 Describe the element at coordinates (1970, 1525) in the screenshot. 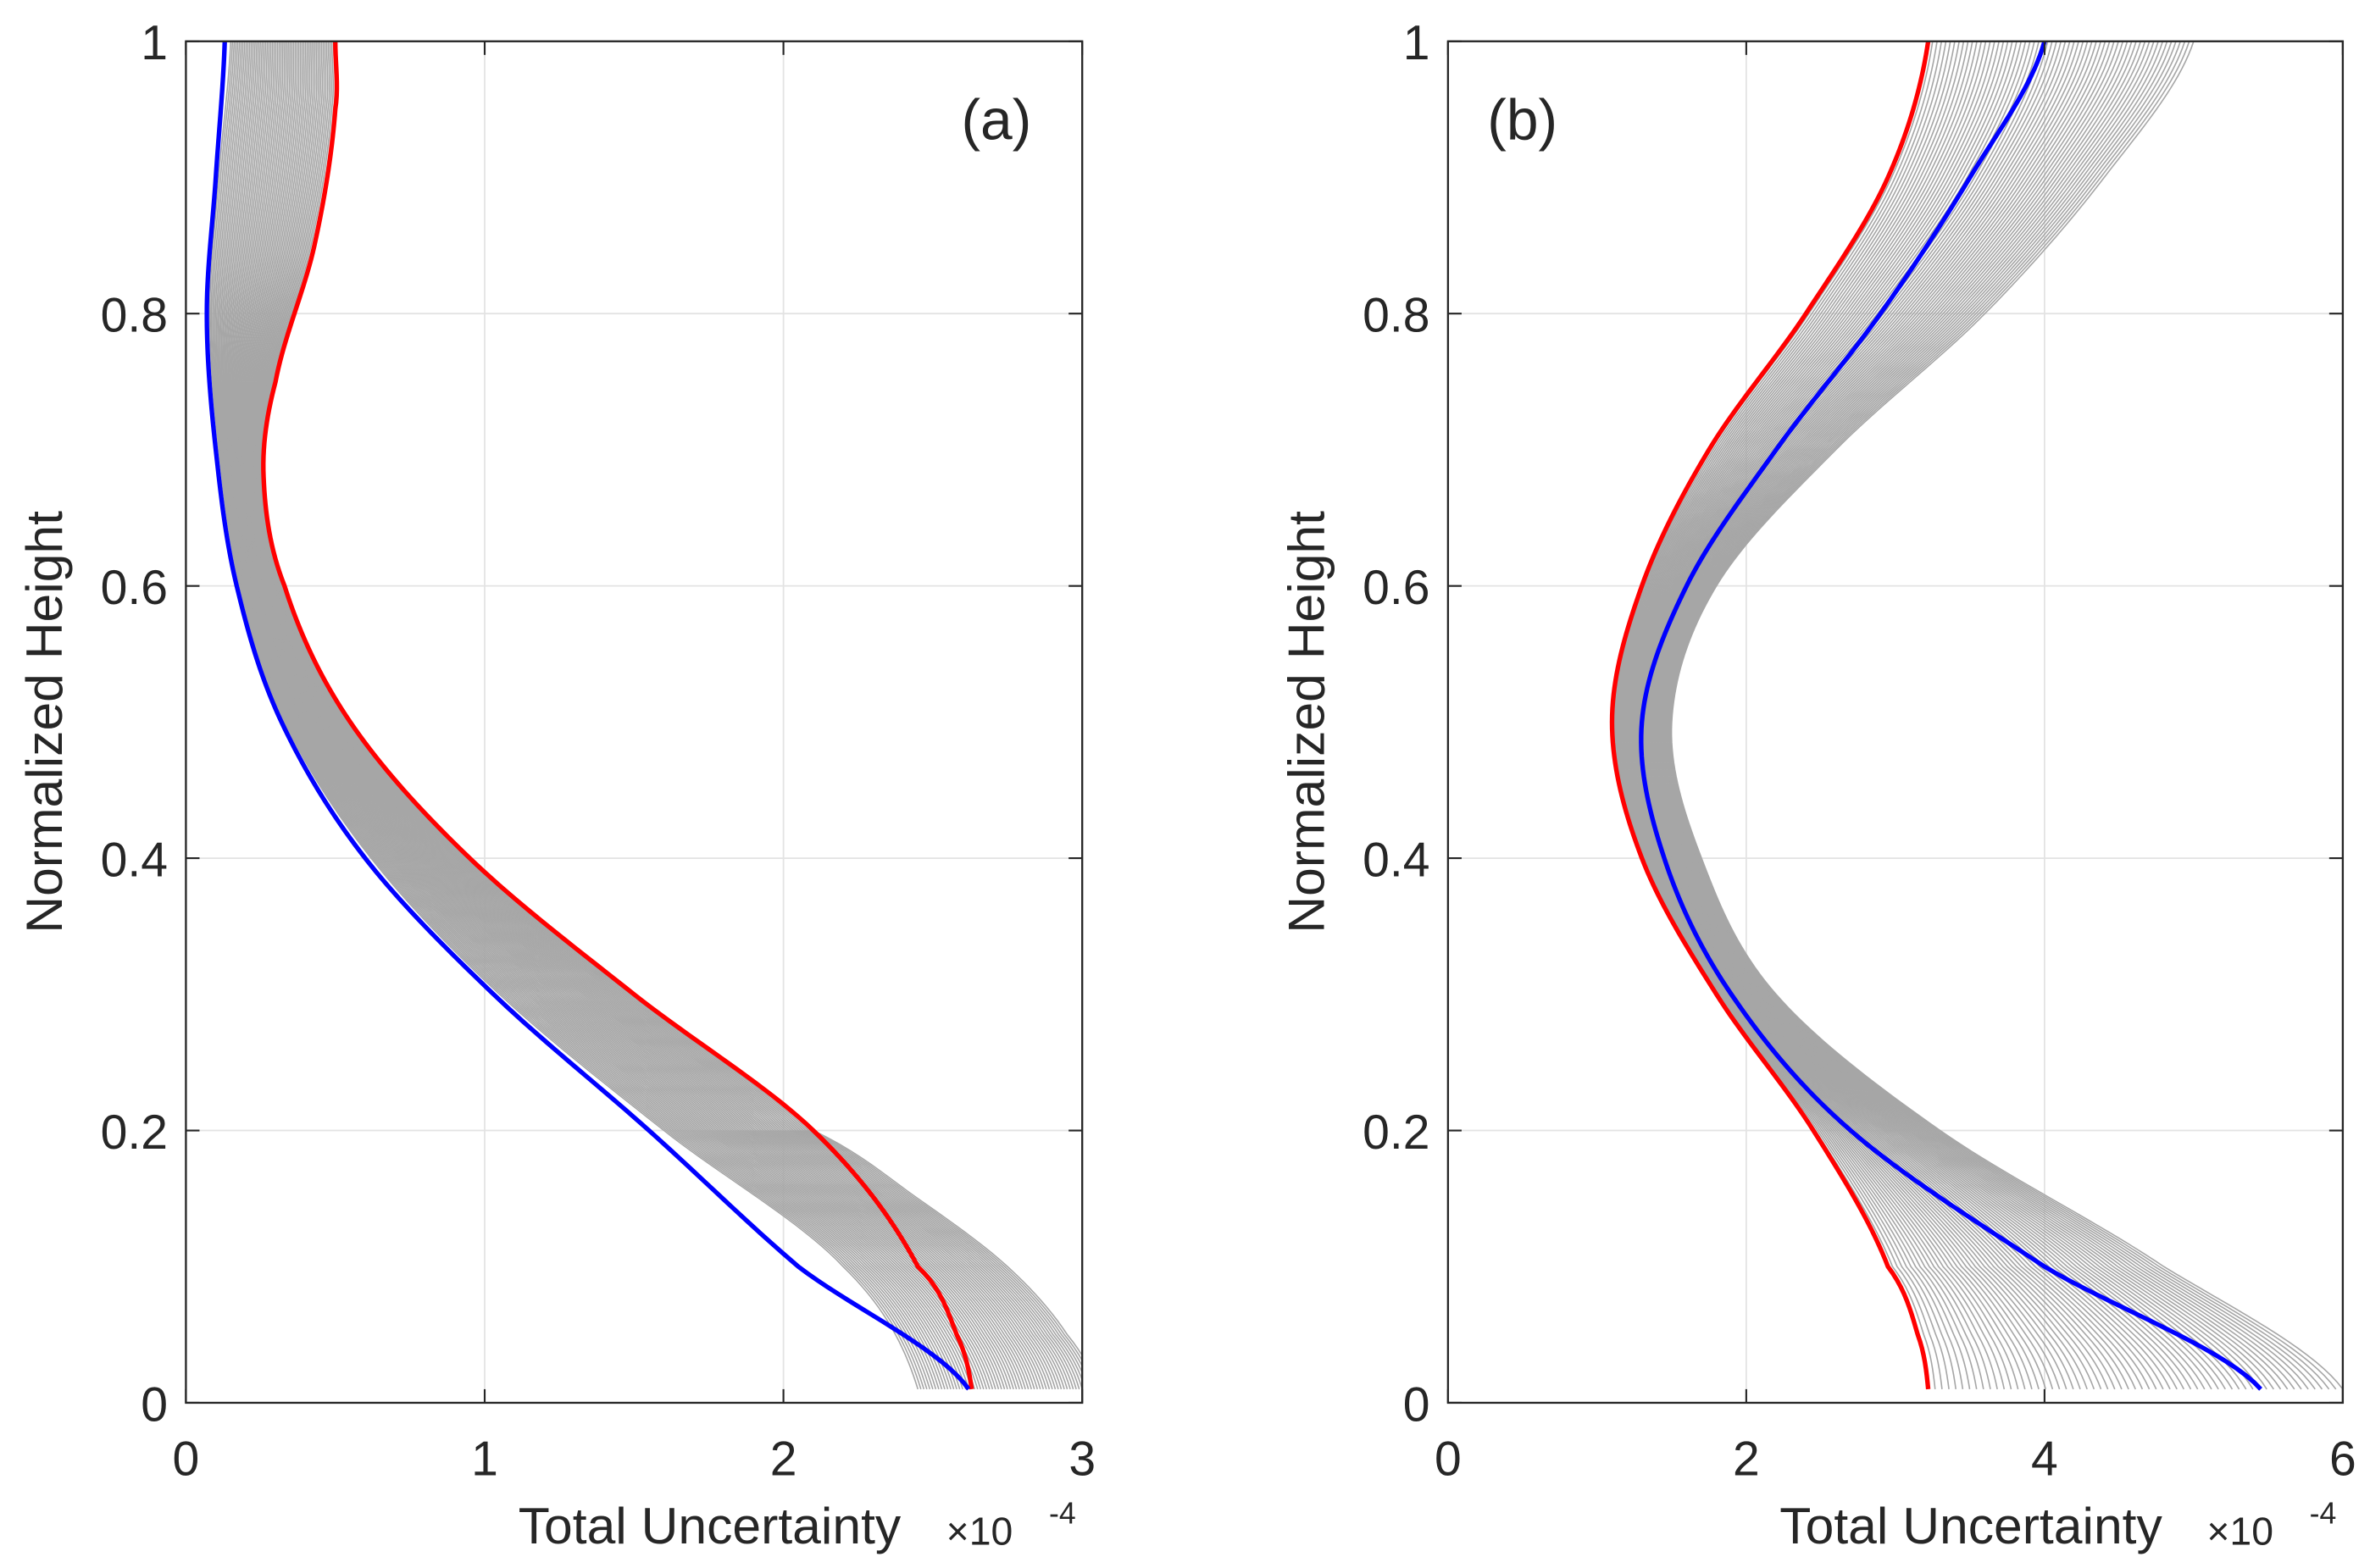

I see `x-axis-label: Total Uncertainty` at that location.